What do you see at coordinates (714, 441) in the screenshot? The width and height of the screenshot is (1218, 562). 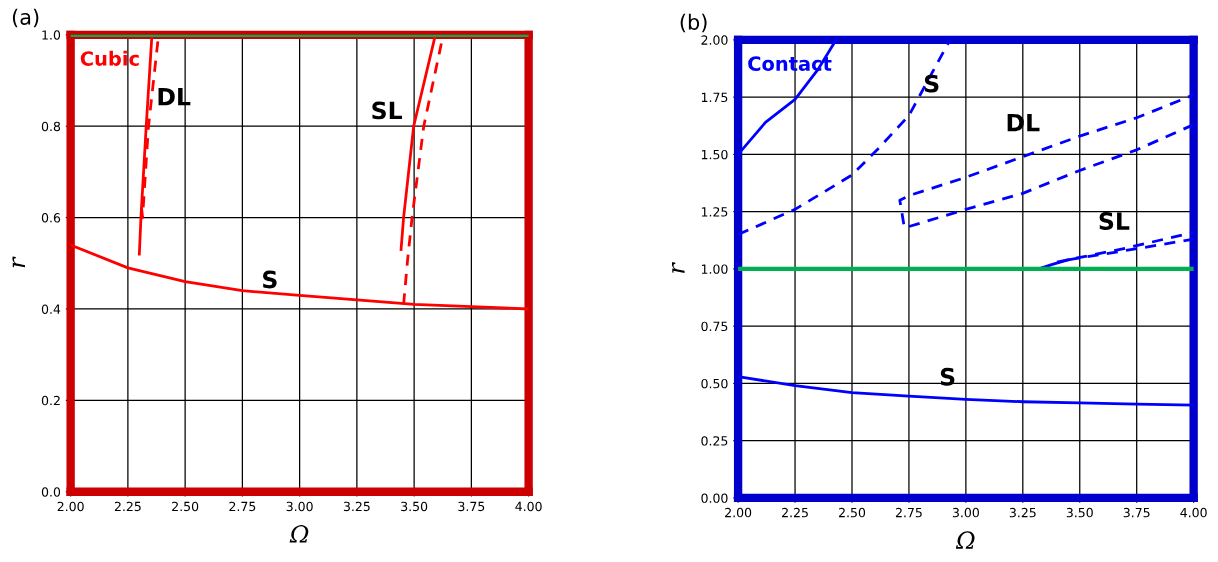 I see `y-tick-label: 0.25` at bounding box center [714, 441].